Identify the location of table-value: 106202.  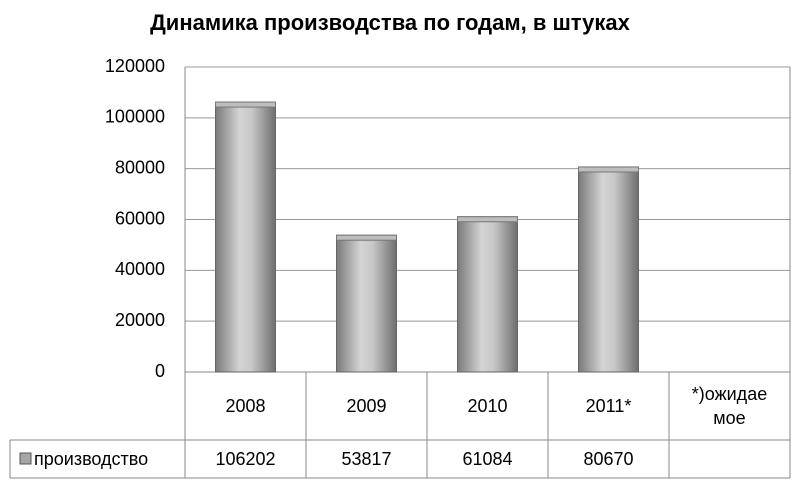
(245, 459).